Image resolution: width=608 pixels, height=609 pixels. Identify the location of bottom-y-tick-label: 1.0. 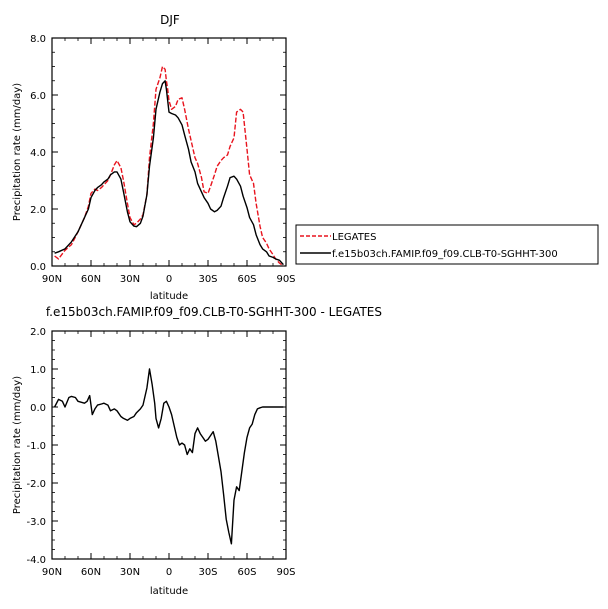
(38, 370).